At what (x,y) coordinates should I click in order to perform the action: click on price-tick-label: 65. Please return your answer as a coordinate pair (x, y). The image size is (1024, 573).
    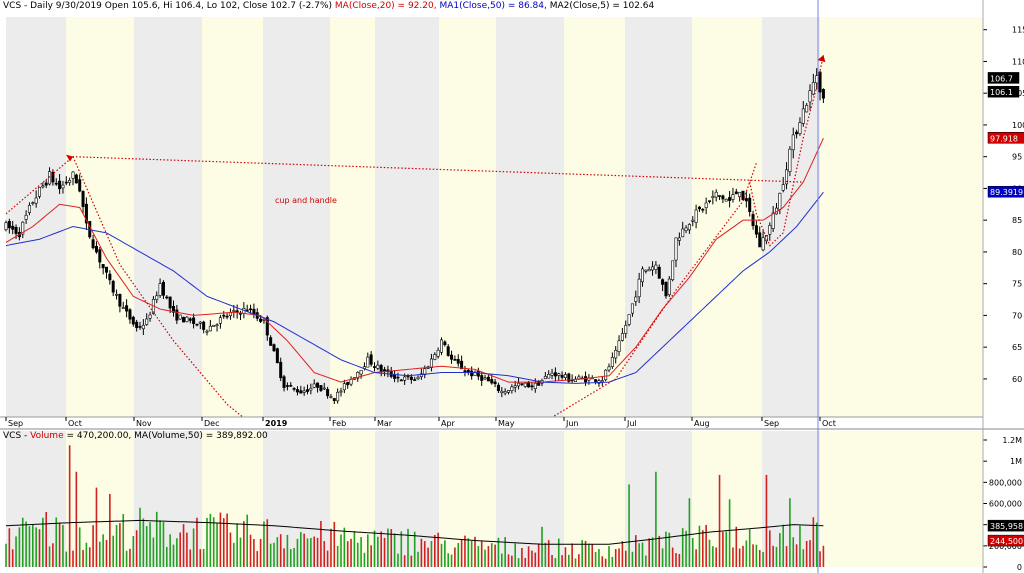
    Looking at the image, I should click on (1017, 347).